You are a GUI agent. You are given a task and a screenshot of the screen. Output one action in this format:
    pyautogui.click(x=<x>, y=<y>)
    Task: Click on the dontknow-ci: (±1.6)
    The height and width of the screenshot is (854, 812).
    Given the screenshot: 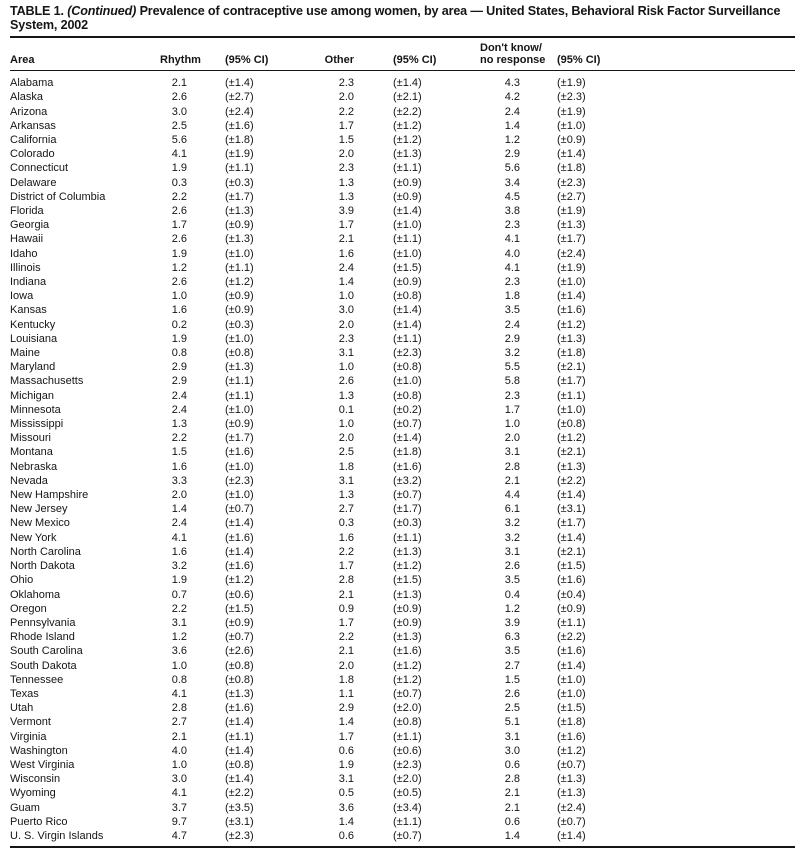 What is the action you would take?
    pyautogui.click(x=571, y=580)
    